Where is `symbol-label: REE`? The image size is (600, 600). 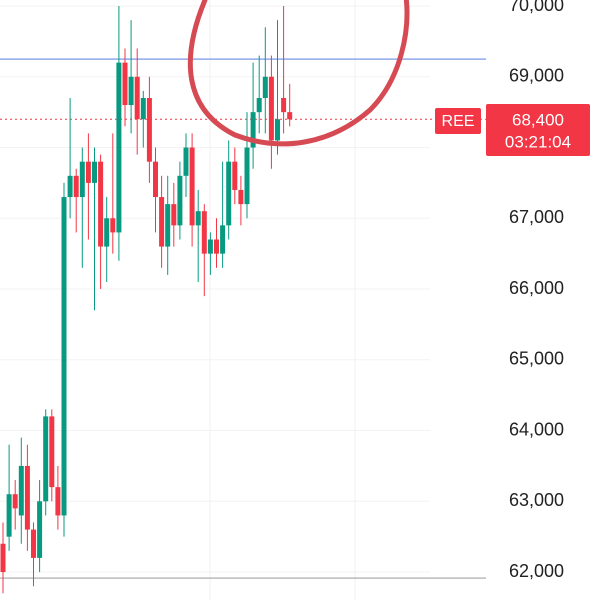 symbol-label: REE is located at coordinates (458, 121).